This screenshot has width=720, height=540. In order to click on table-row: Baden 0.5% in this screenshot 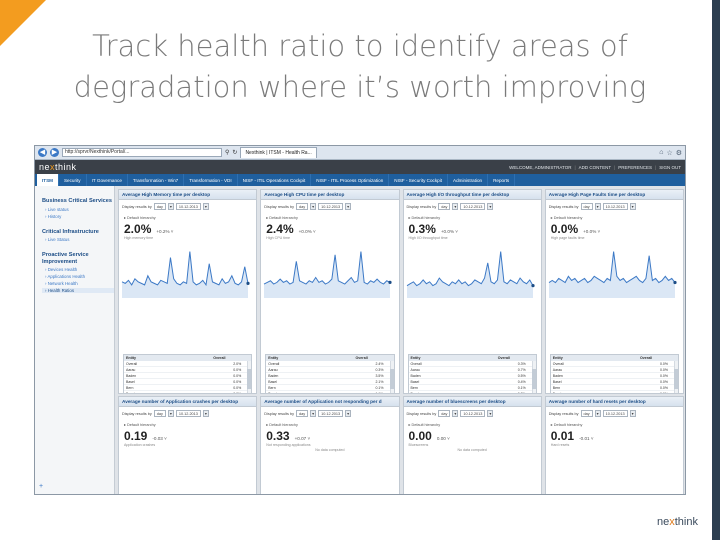, I will do `click(472, 376)`.